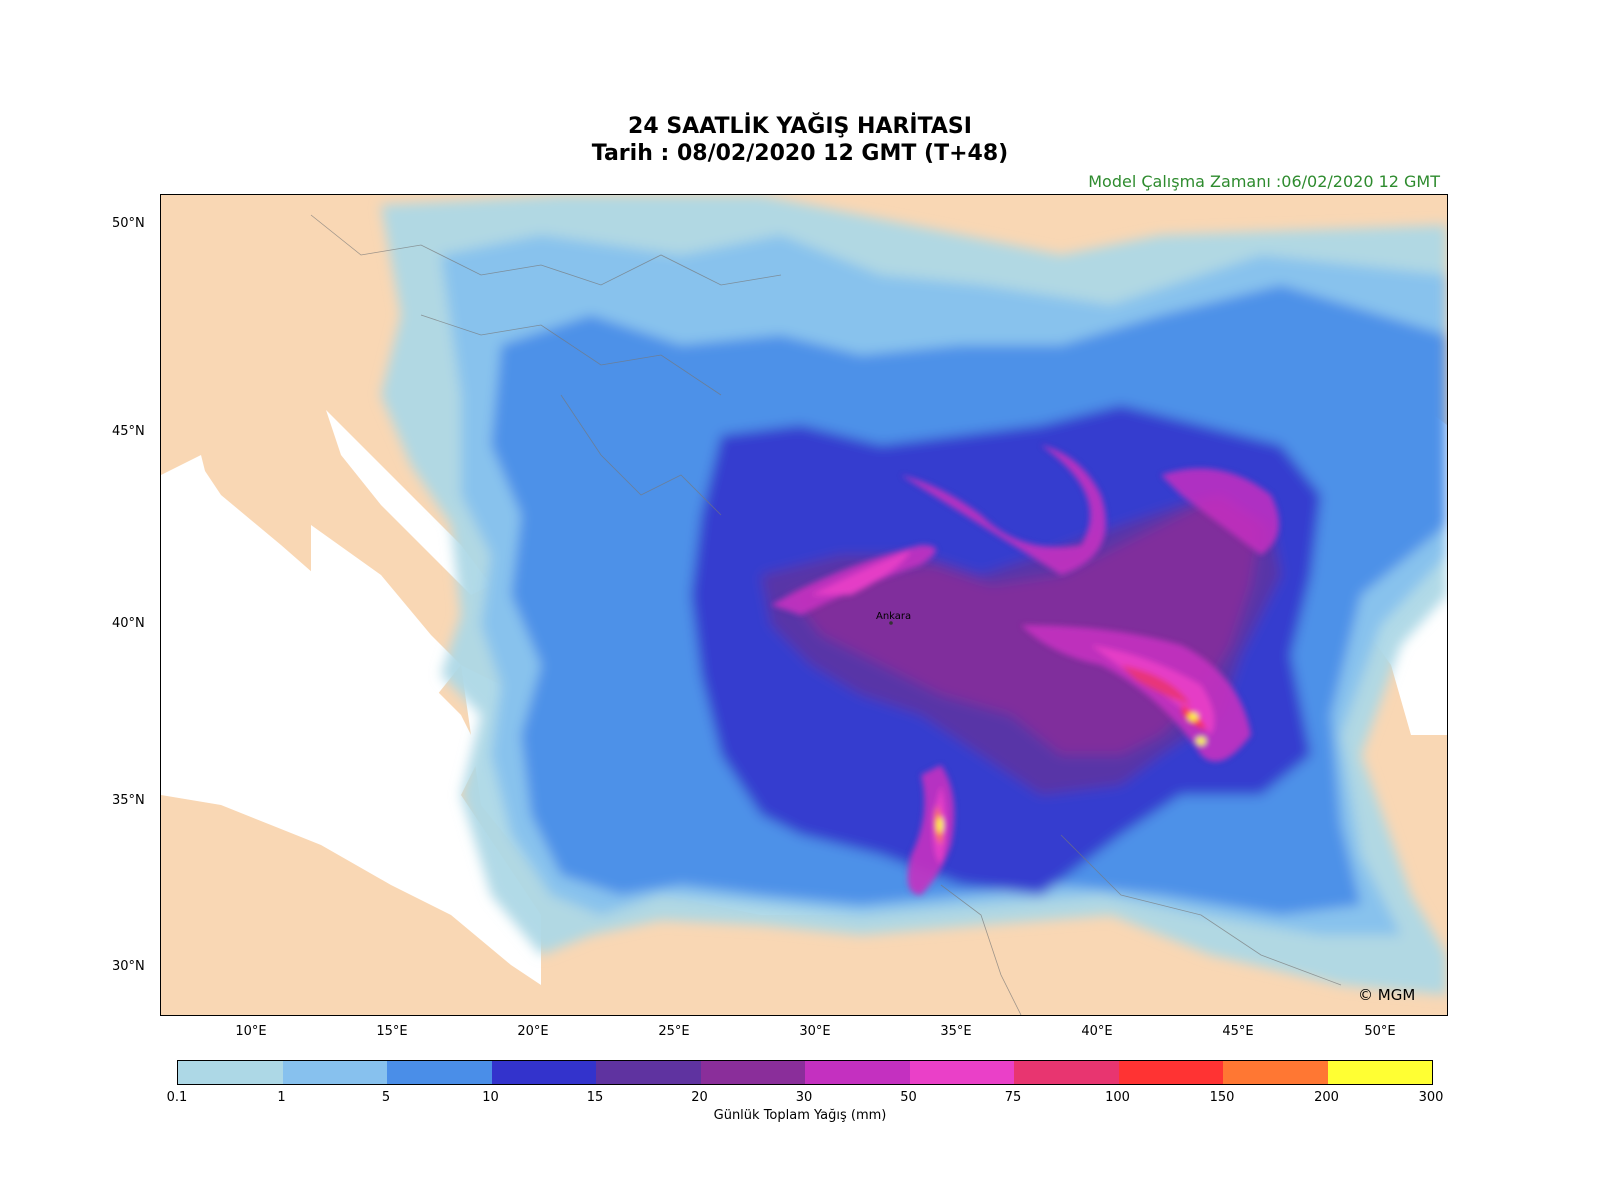 This screenshot has width=1600, height=1200. I want to click on colorbar-tick-label: 15, so click(595, 1097).